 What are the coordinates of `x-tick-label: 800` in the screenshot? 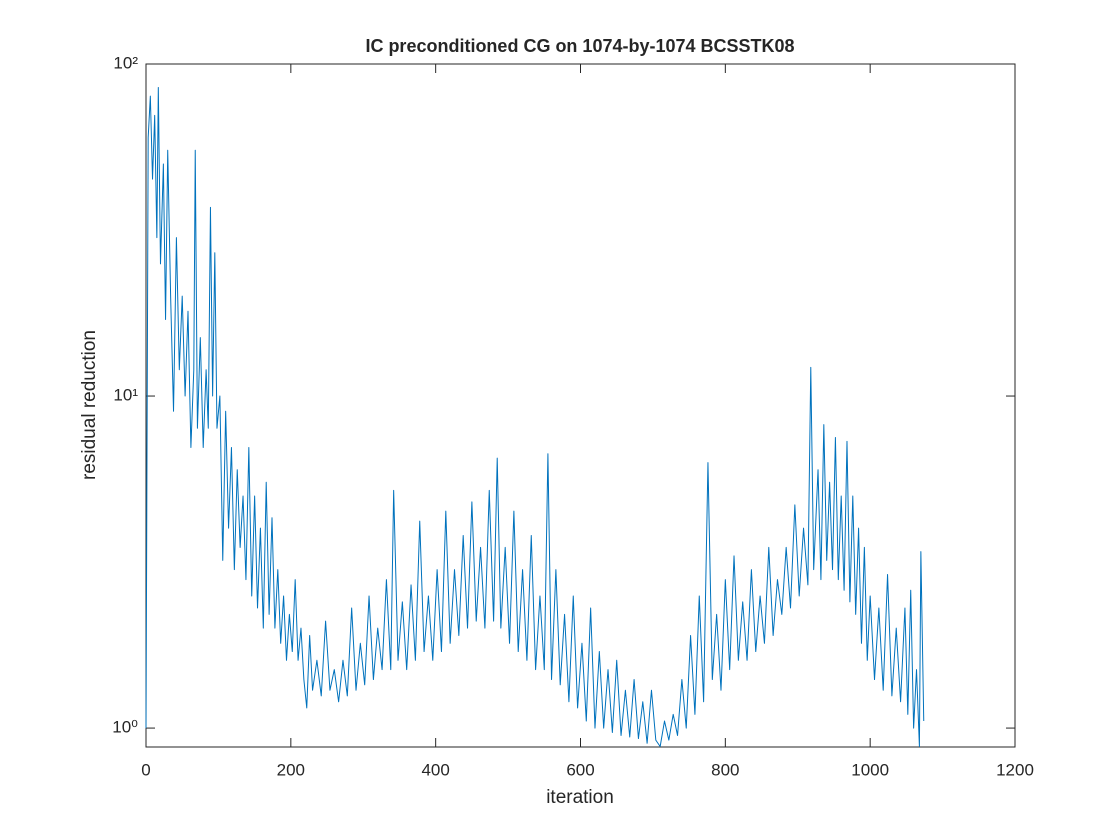 It's located at (725, 769).